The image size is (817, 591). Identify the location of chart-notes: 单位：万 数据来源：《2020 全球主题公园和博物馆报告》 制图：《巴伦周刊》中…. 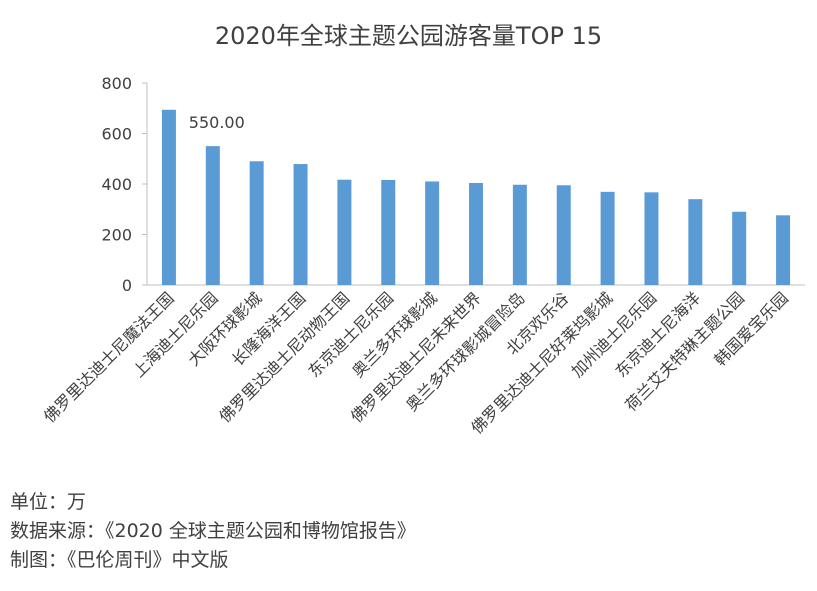
(213, 531).